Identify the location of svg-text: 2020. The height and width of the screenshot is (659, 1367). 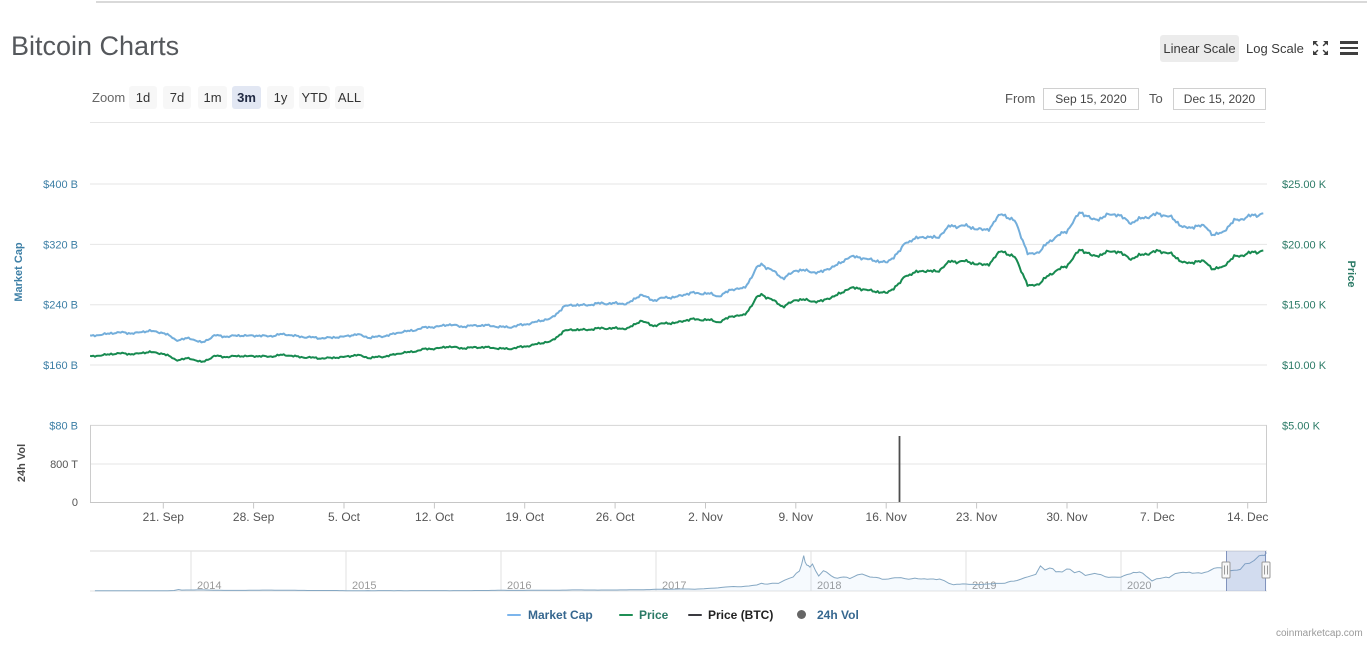
(1139, 586).